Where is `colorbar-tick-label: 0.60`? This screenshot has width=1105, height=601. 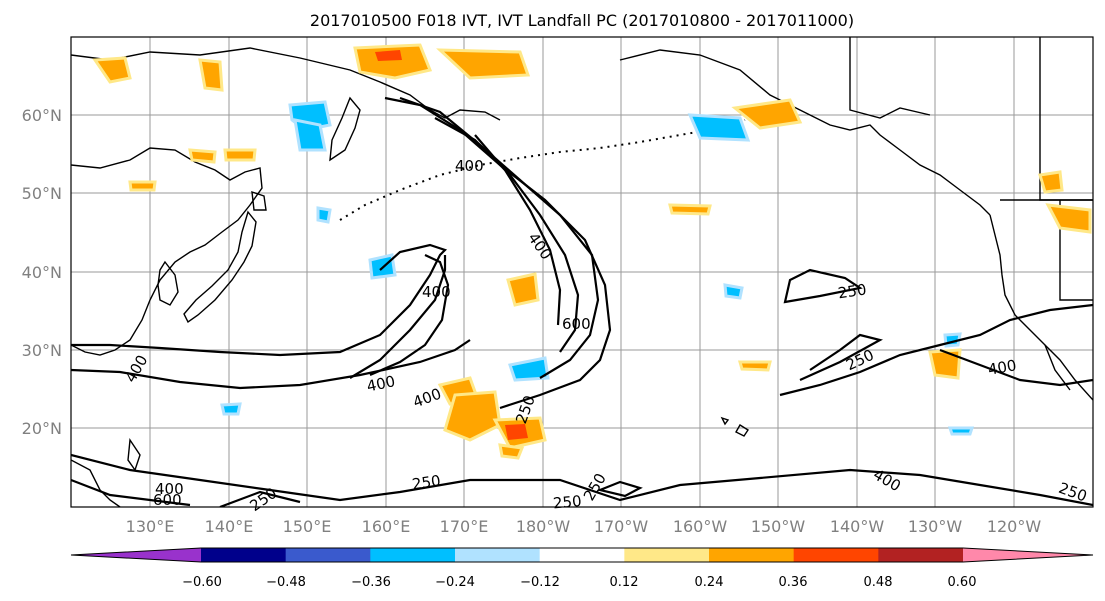
colorbar-tick-label: 0.60 is located at coordinates (962, 582).